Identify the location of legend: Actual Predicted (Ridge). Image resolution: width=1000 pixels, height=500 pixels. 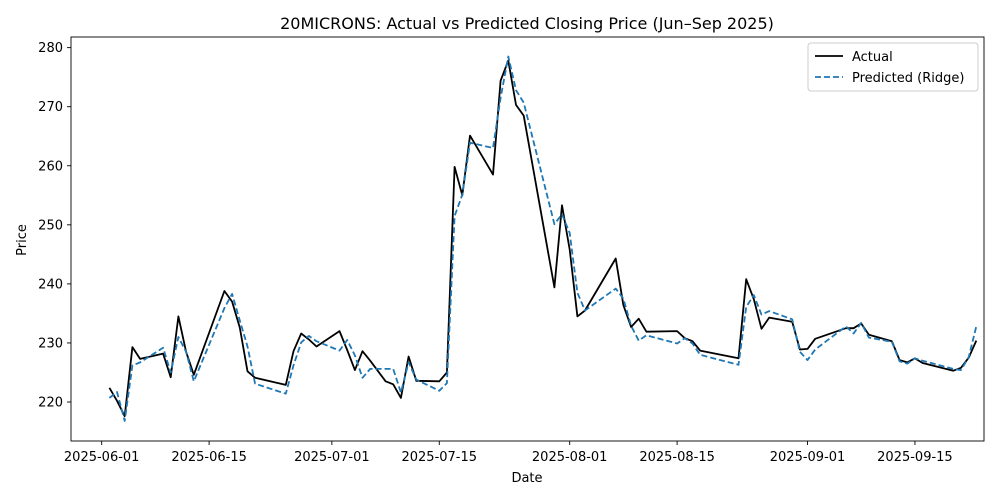
(893, 67).